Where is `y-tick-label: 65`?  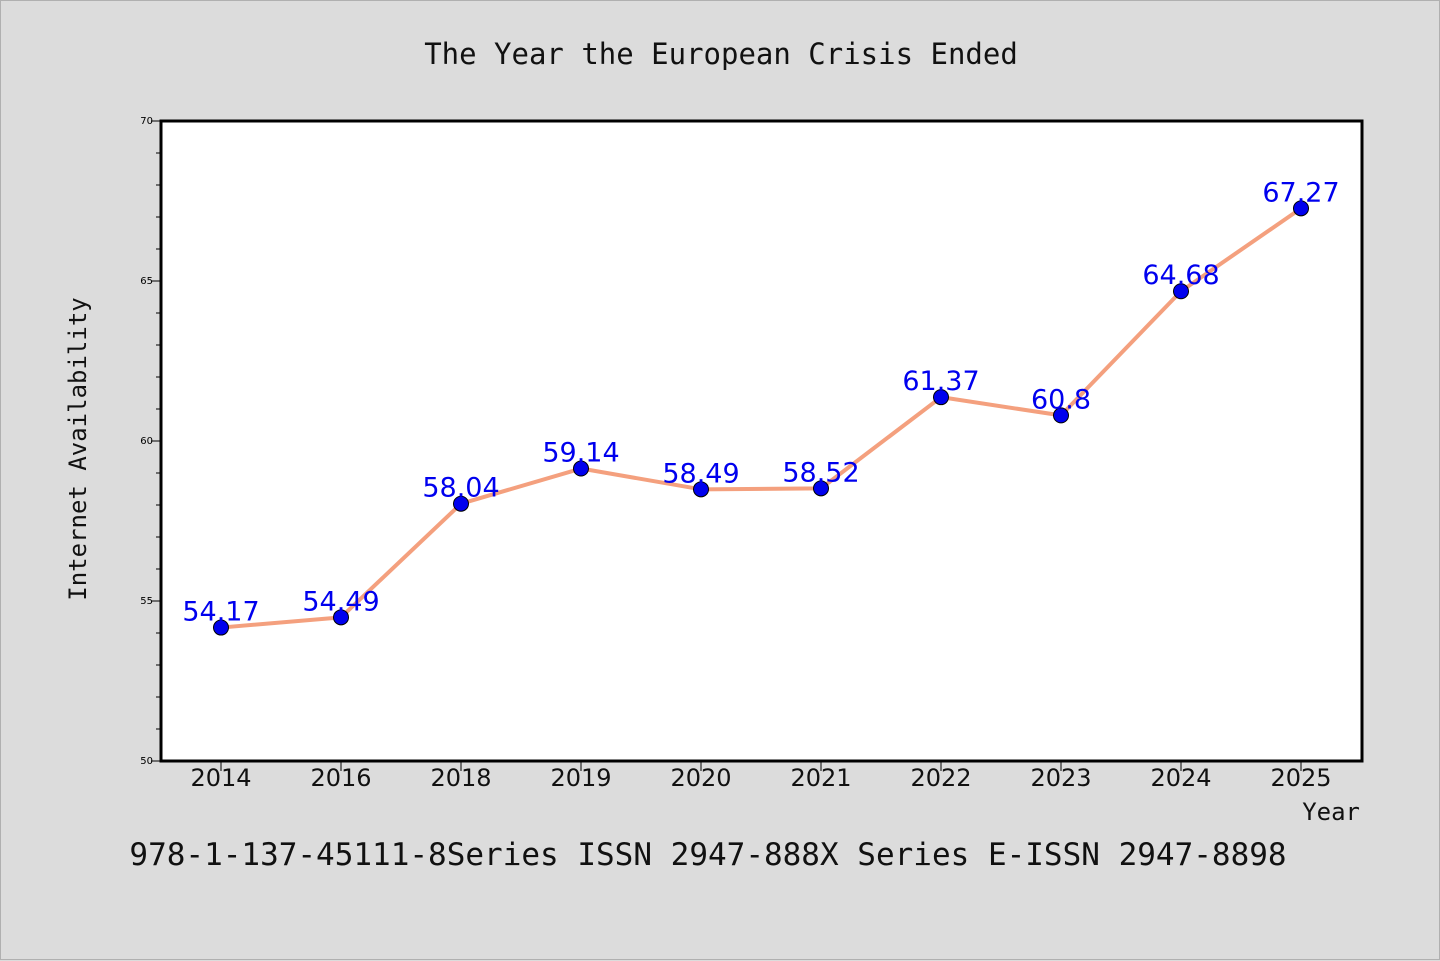
y-tick-label: 65 is located at coordinates (146, 281).